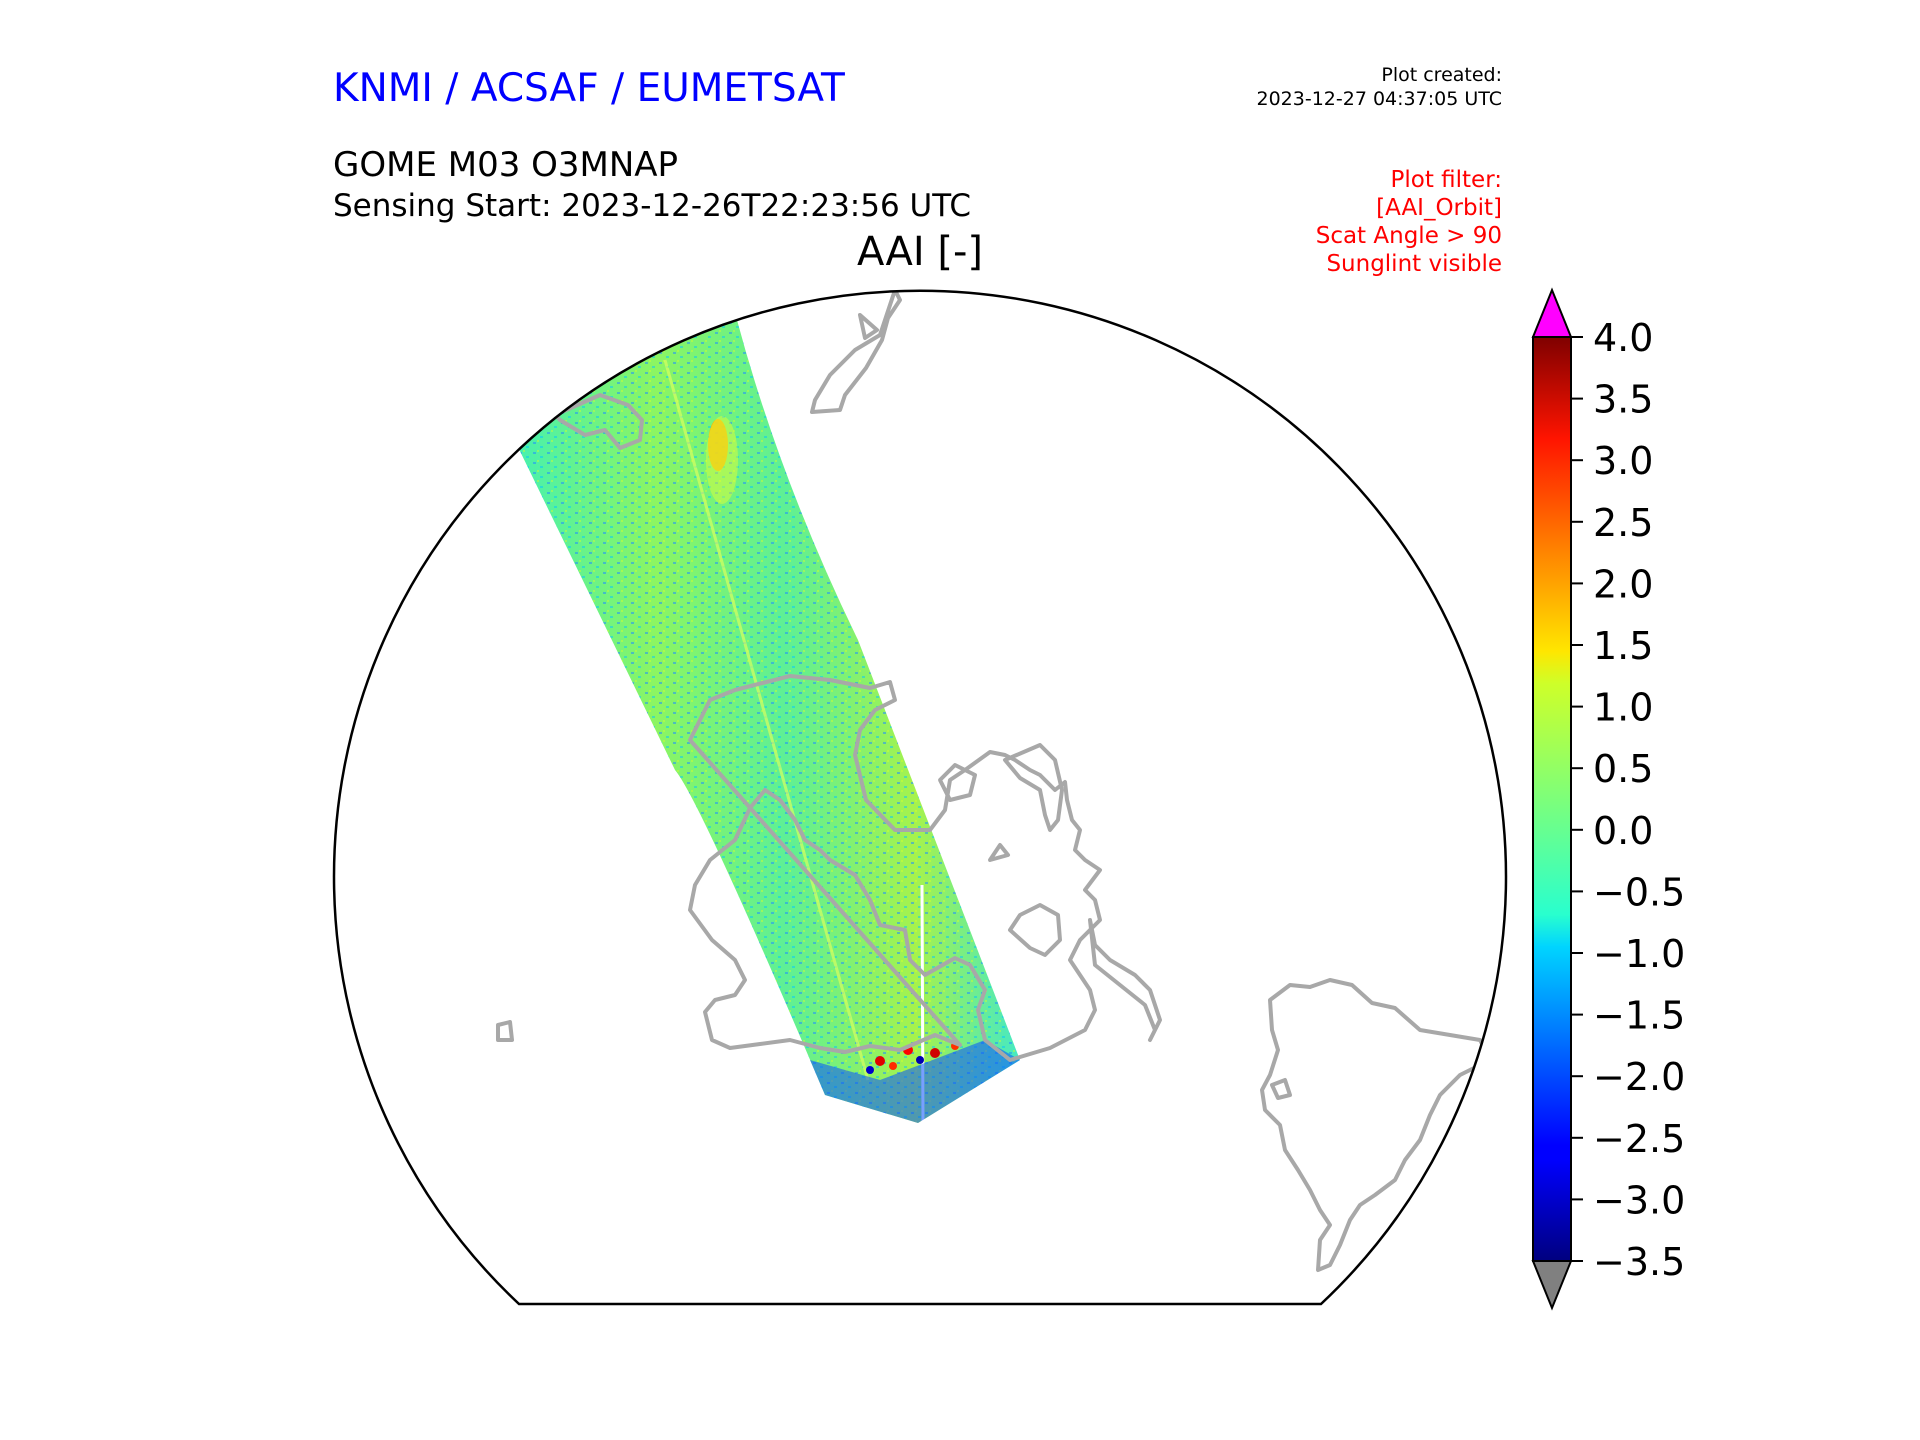  What do you see at coordinates (1623, 584) in the screenshot?
I see `colorbar-tick-label: 2.0` at bounding box center [1623, 584].